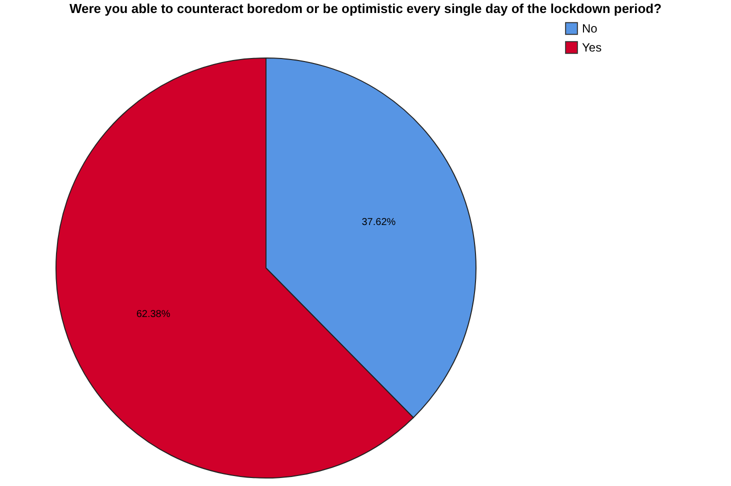 This screenshot has width=731, height=486. What do you see at coordinates (153, 314) in the screenshot?
I see `data-label: 62.38%` at bounding box center [153, 314].